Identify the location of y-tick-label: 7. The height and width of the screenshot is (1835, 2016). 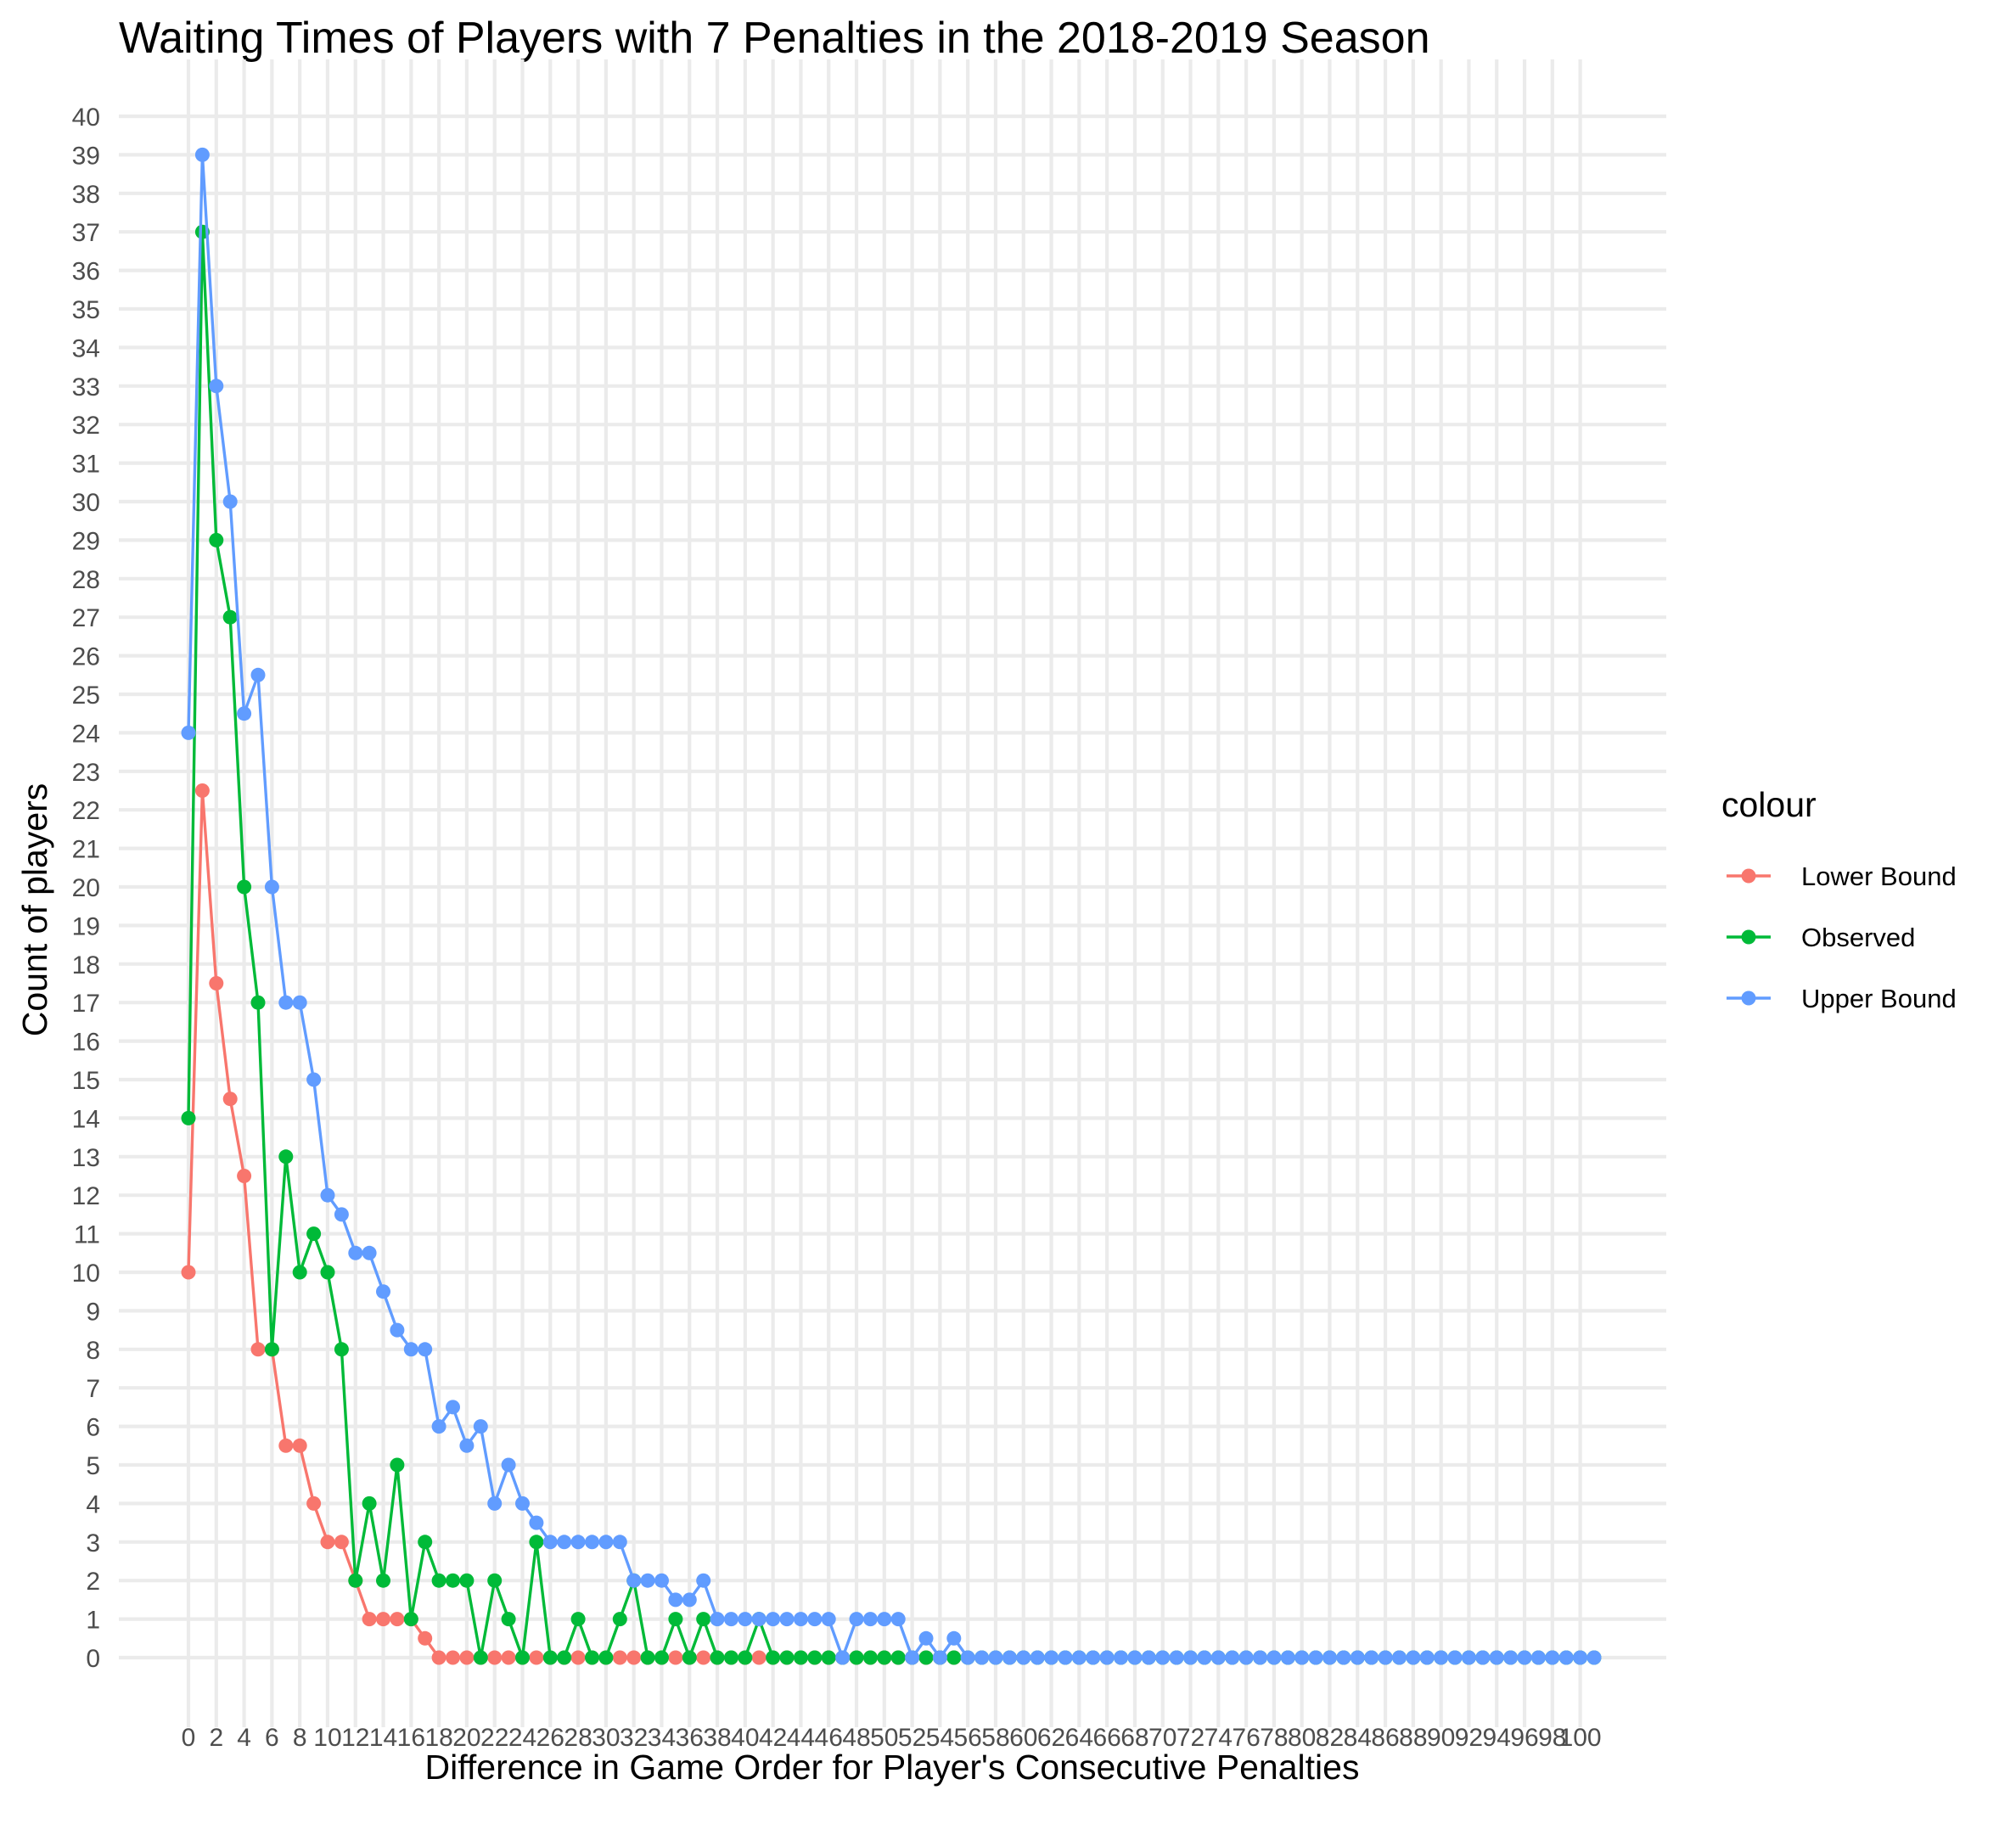
(93, 1389).